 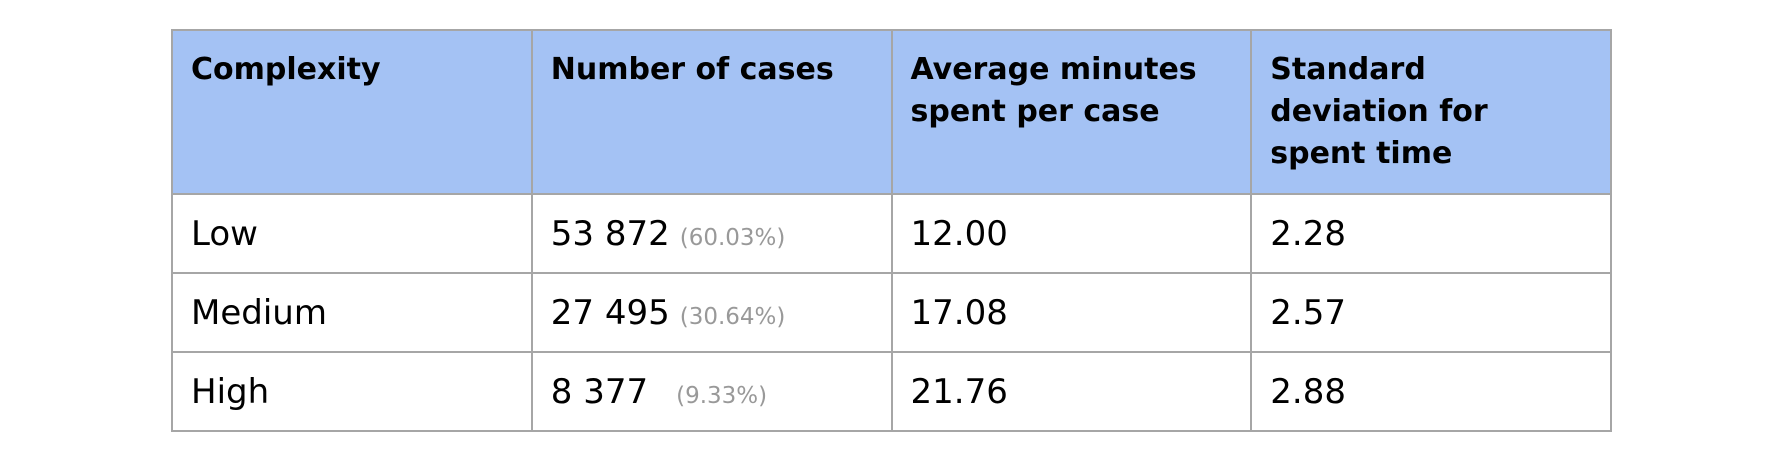 I want to click on table-row: High 8 377 (9.33%) 21.76 2.88, so click(x=891, y=391).